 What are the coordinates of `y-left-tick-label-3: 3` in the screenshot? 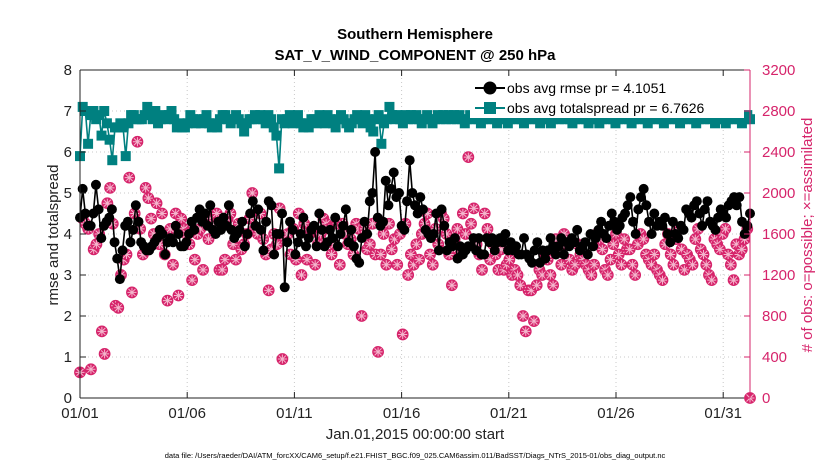 It's located at (68, 275).